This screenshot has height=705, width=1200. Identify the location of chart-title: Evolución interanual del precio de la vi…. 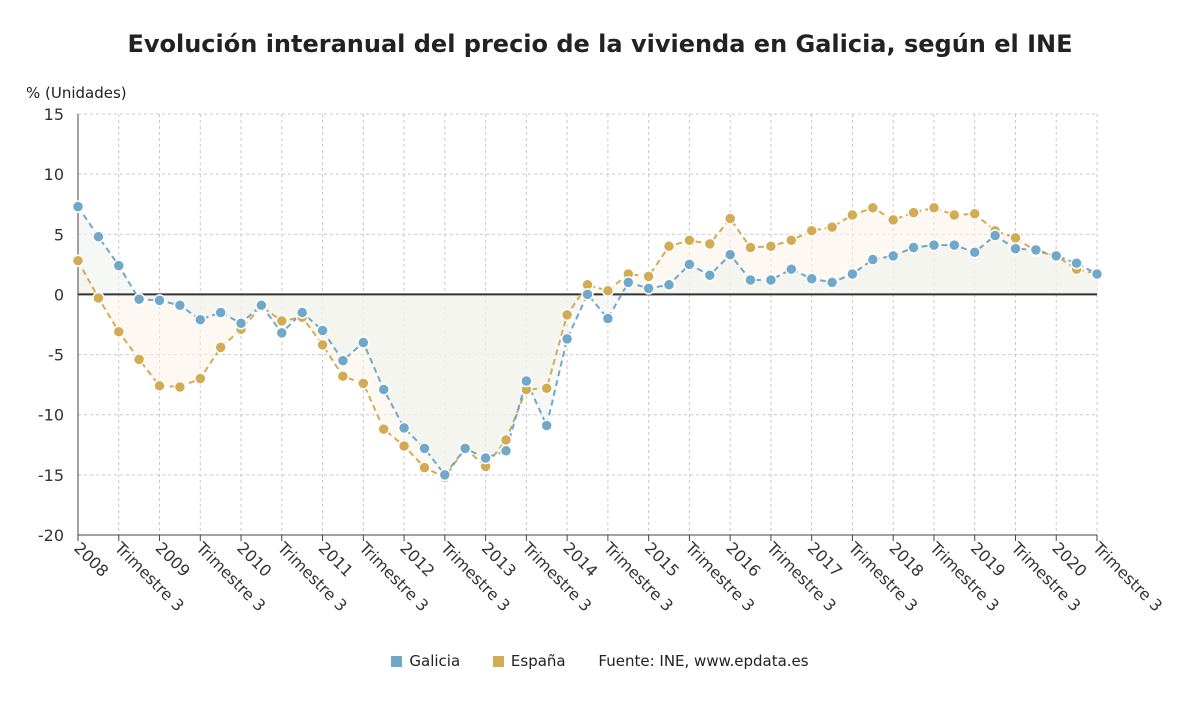
(600, 44).